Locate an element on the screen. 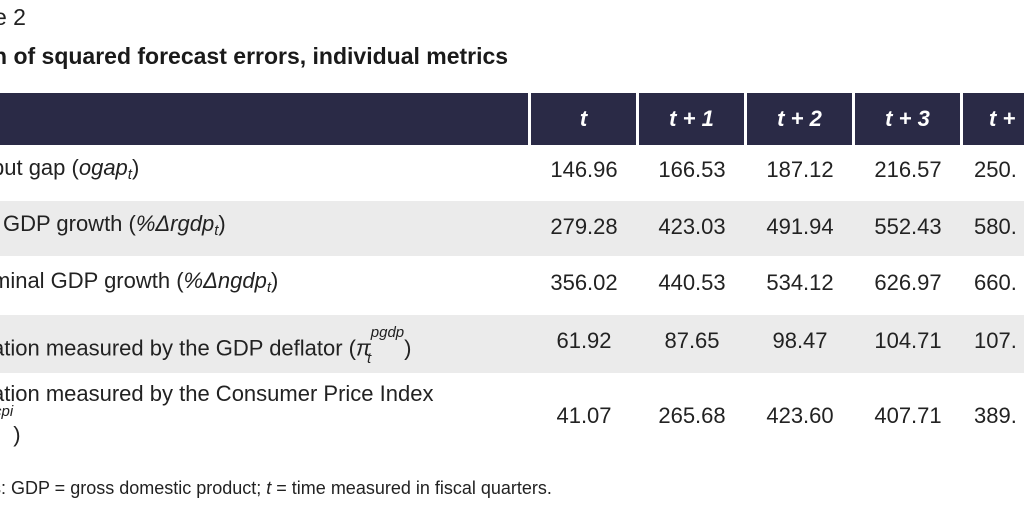  header-blank-cell is located at coordinates (264, 119).